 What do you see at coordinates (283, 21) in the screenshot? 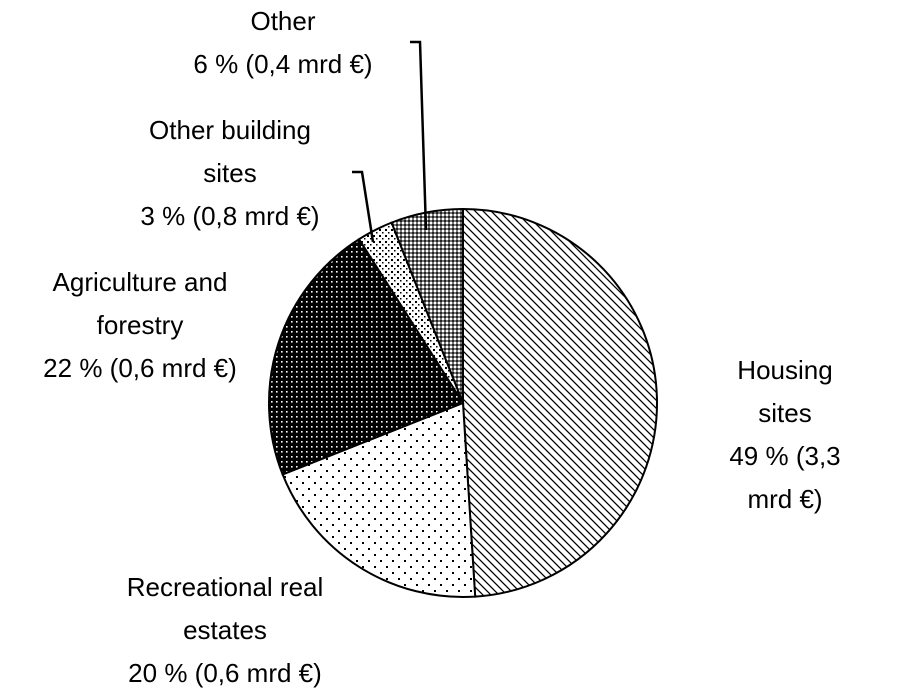
I see `category-label: Other` at bounding box center [283, 21].